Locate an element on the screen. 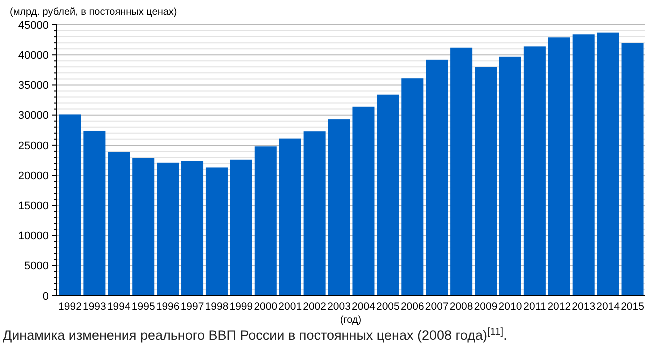 Image resolution: width=655 pixels, height=353 pixels. x-tick-label: 1996 is located at coordinates (168, 307).